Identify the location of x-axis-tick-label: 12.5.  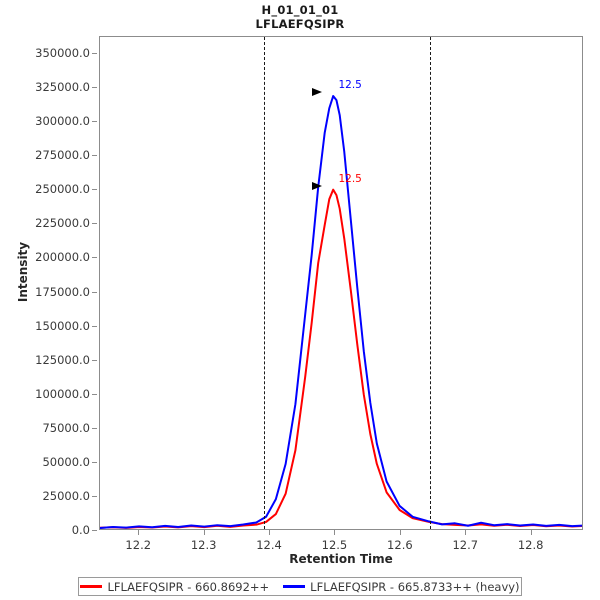
(334, 545).